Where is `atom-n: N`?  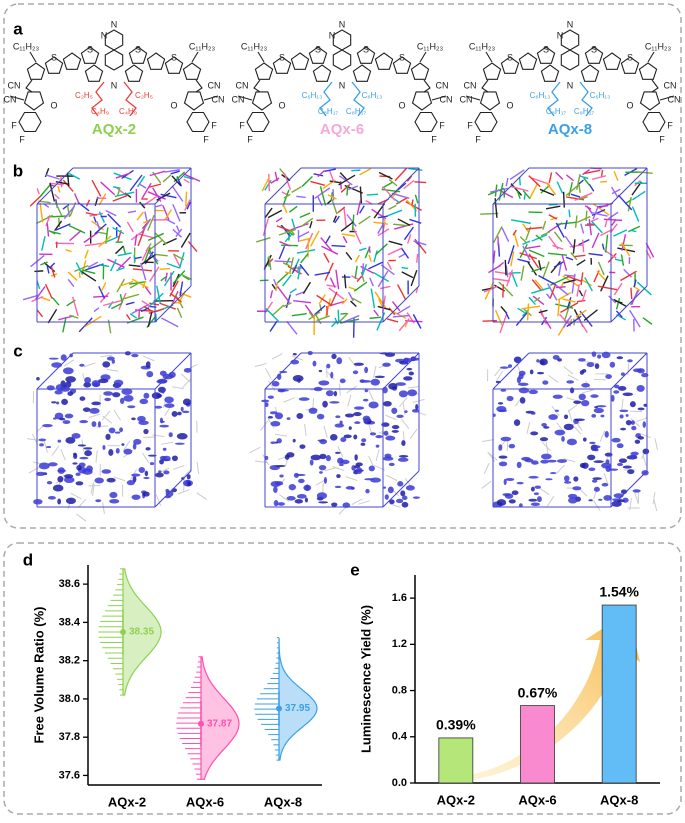 atom-n: N is located at coordinates (342, 85).